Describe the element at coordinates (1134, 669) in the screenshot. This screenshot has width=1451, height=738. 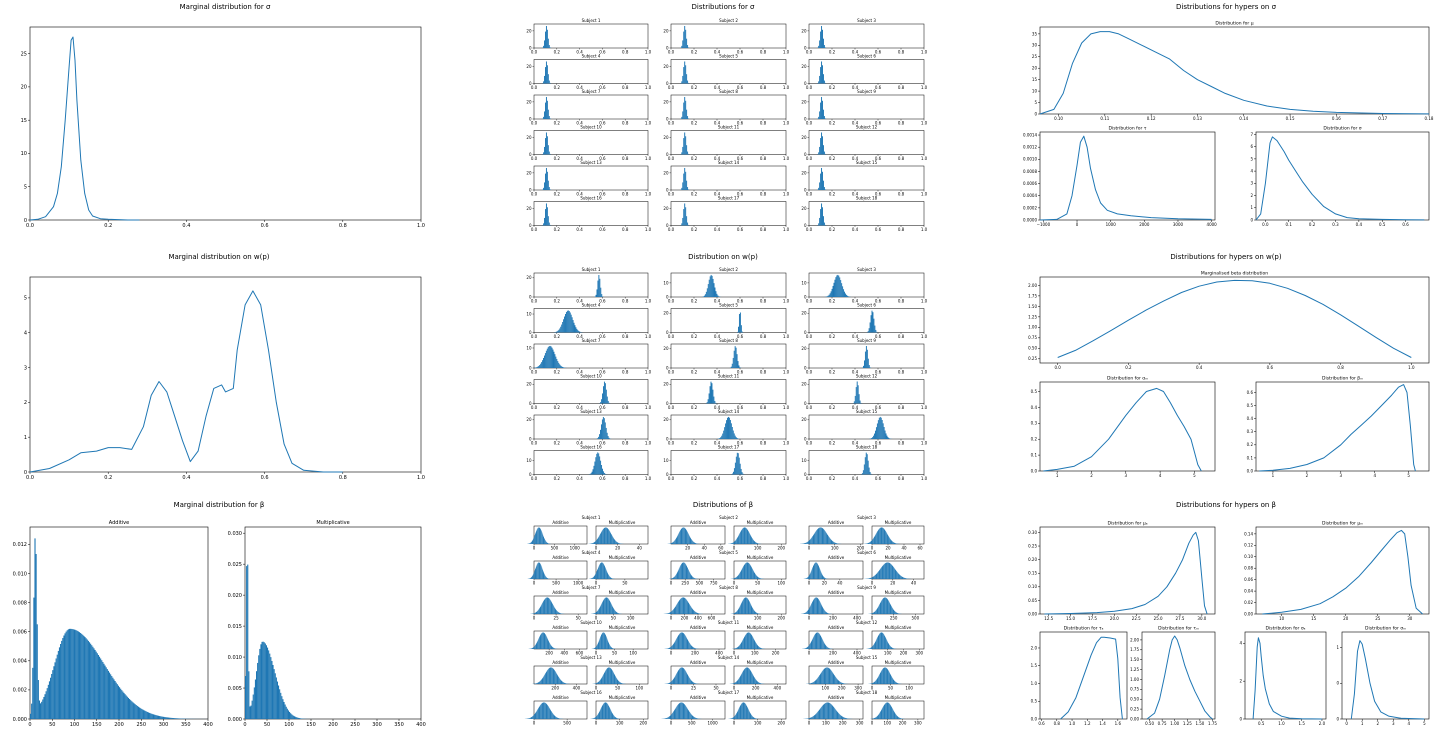
I see `y-tick-label: 1.25` at that location.